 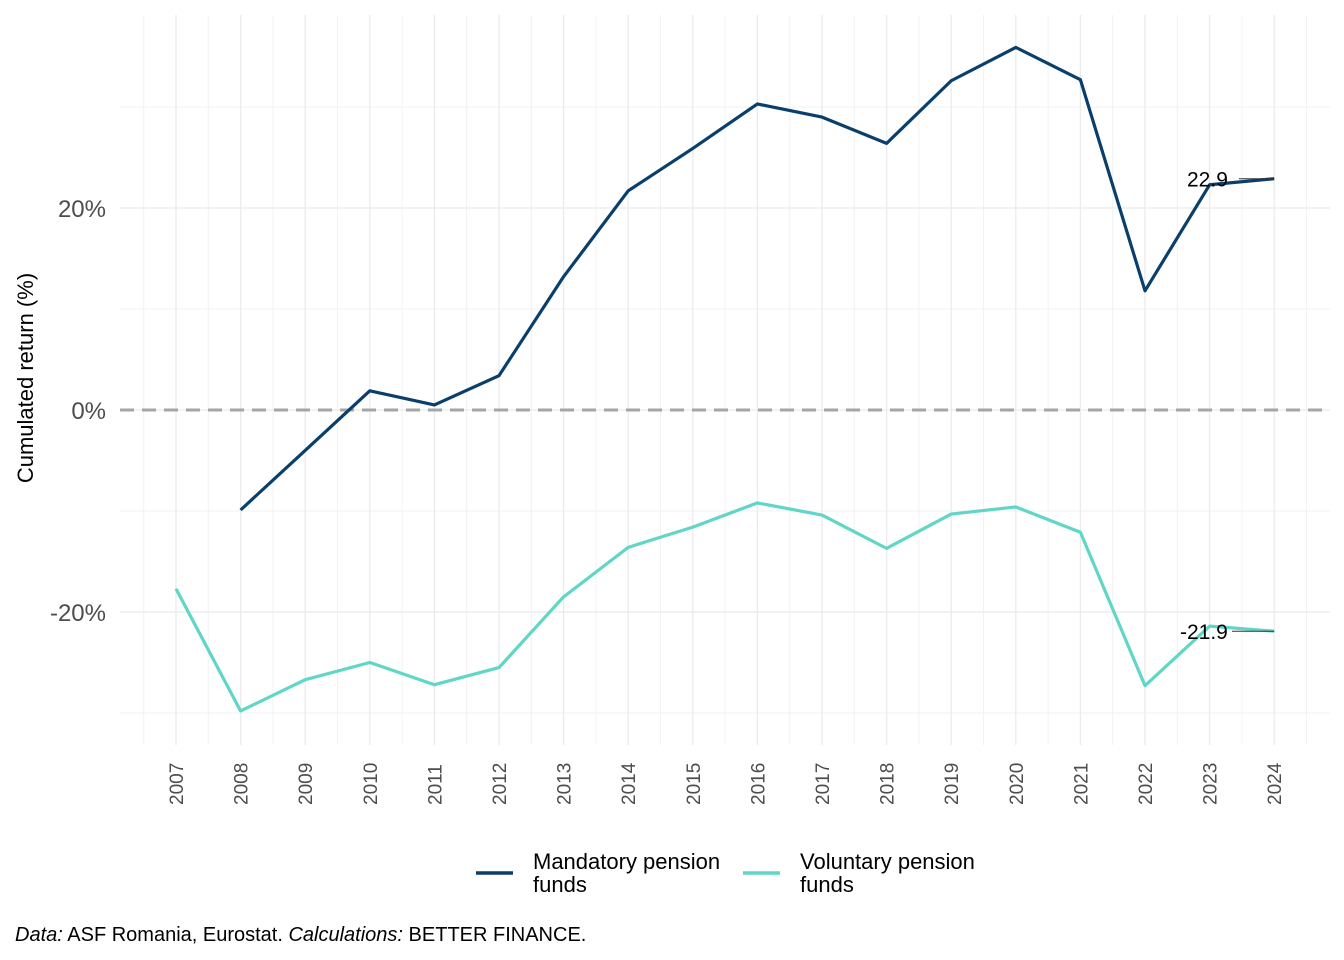 I want to click on end-value-label: 22.9, so click(x=1207, y=180).